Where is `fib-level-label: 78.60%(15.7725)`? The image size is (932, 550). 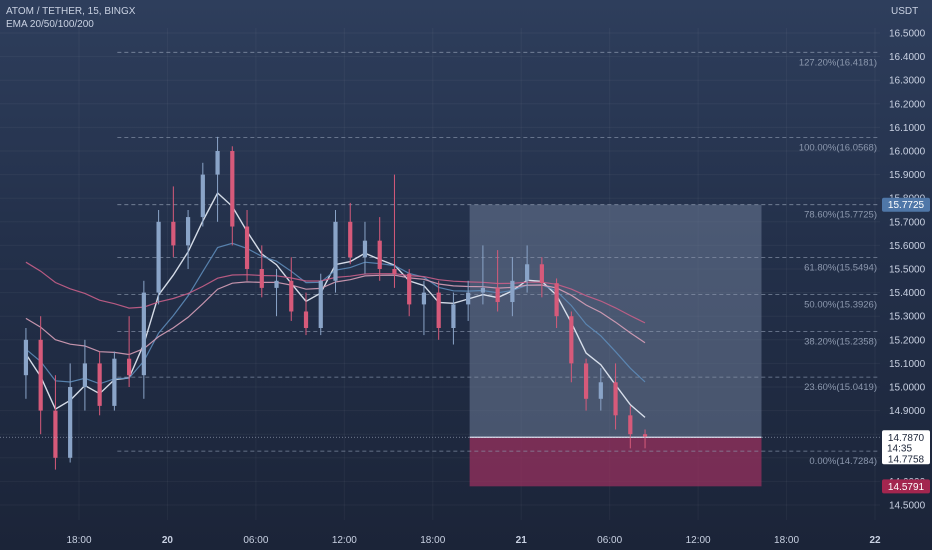
fib-level-label: 78.60%(15.7725) is located at coordinates (840, 215).